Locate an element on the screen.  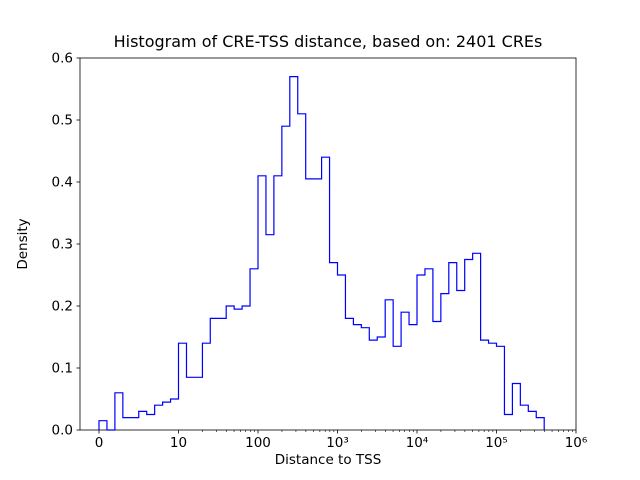
x-tick-label: 10⁴ is located at coordinates (417, 443).